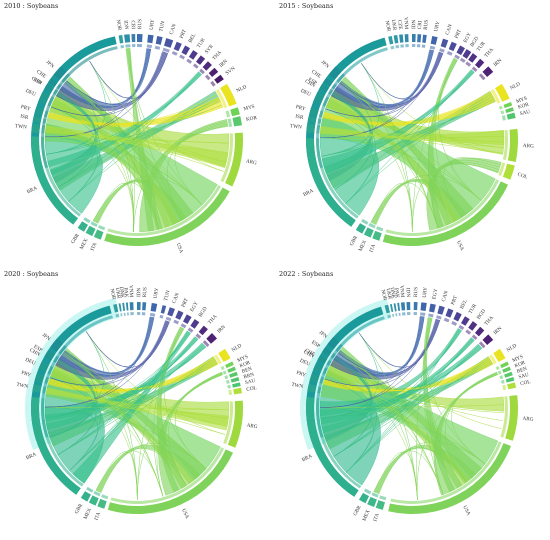 The height and width of the screenshot is (540, 550). I want to click on sector-label: BGD, so click(203, 312).